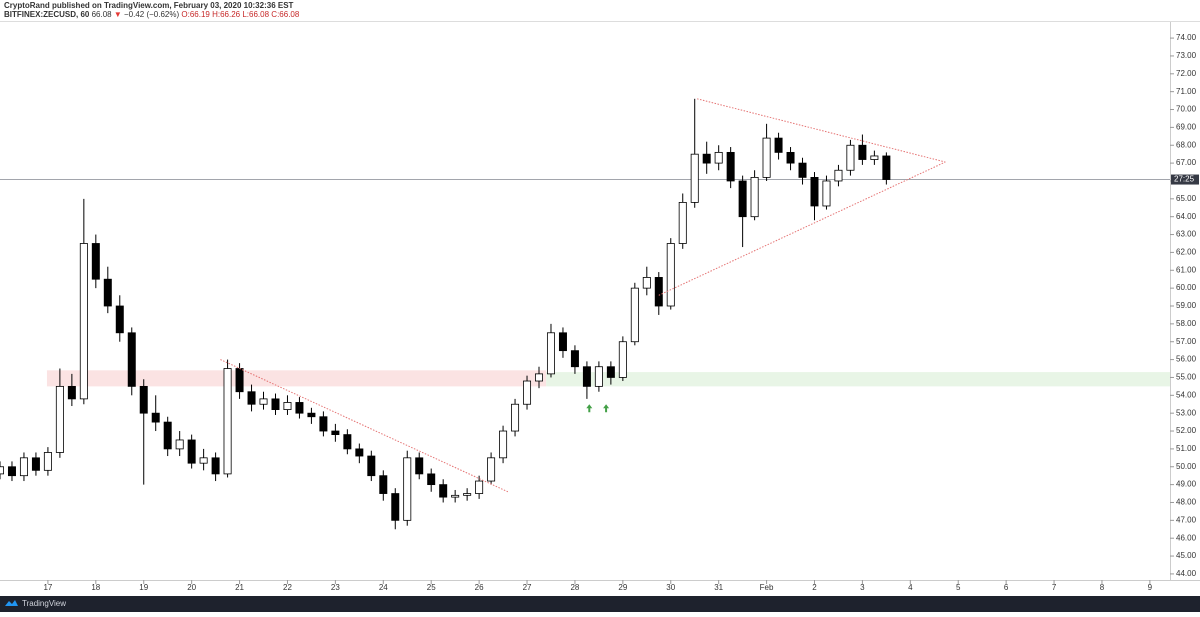  I want to click on x-tick-label: 29, so click(622, 587).